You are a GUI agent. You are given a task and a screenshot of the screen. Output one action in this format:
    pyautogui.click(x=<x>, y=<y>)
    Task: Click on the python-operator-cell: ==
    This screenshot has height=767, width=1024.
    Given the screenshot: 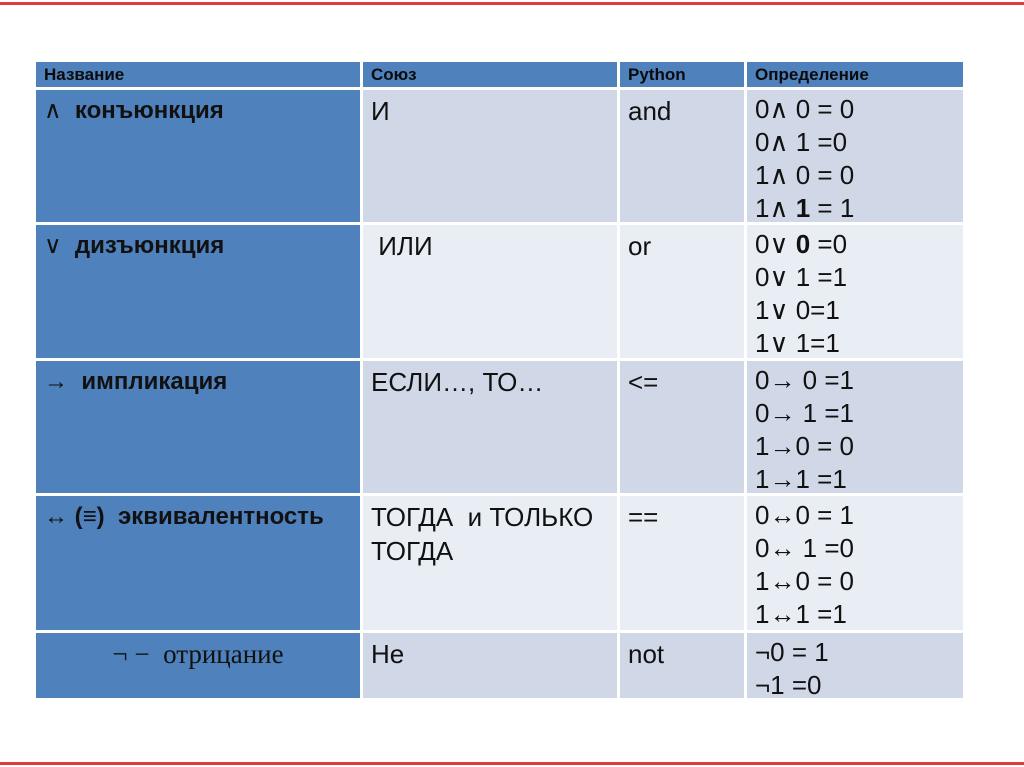 What is the action you would take?
    pyautogui.click(x=682, y=563)
    